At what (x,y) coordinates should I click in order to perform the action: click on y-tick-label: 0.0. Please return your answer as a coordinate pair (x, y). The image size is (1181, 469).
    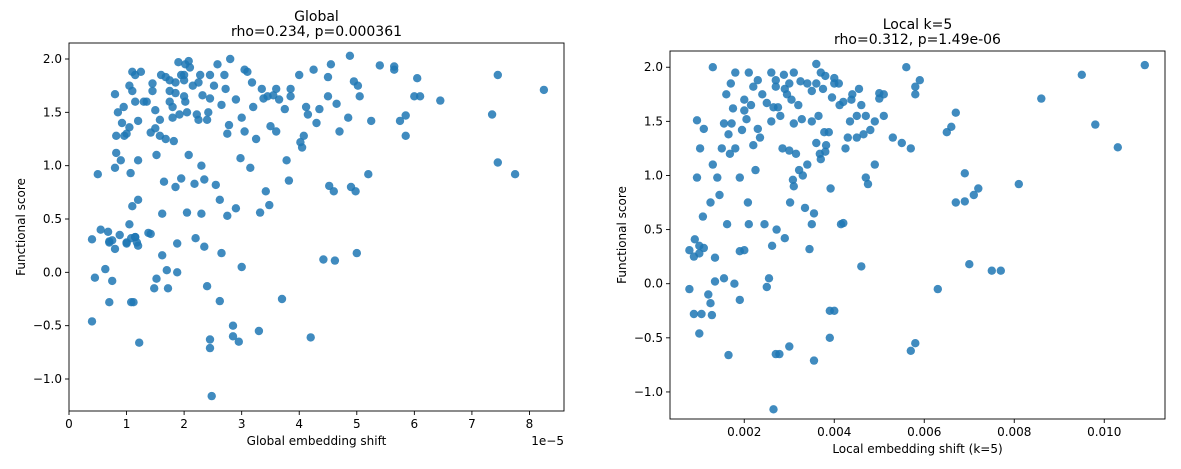
    Looking at the image, I should click on (653, 284).